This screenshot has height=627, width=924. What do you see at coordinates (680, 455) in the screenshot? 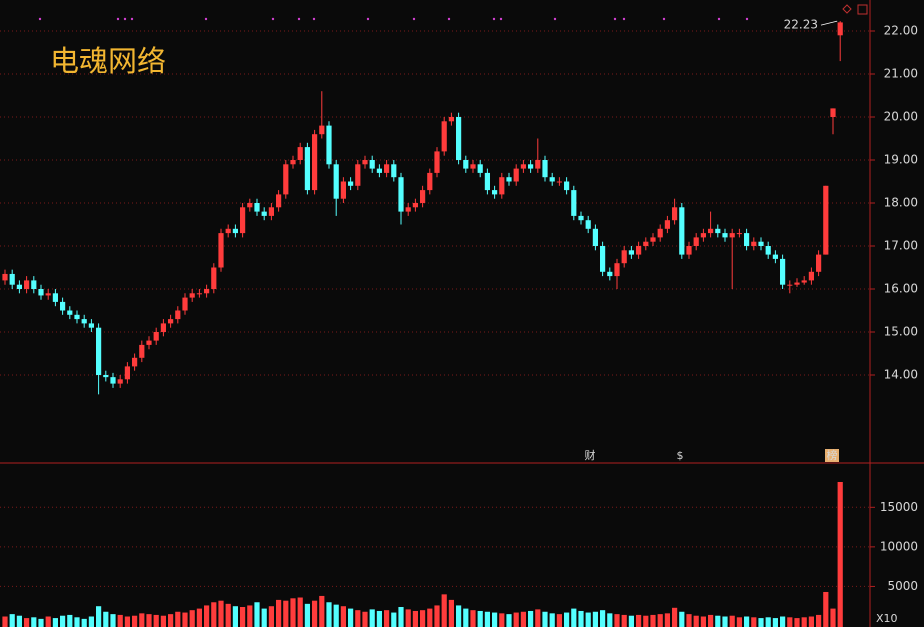
I see `annotation: $` at bounding box center [680, 455].